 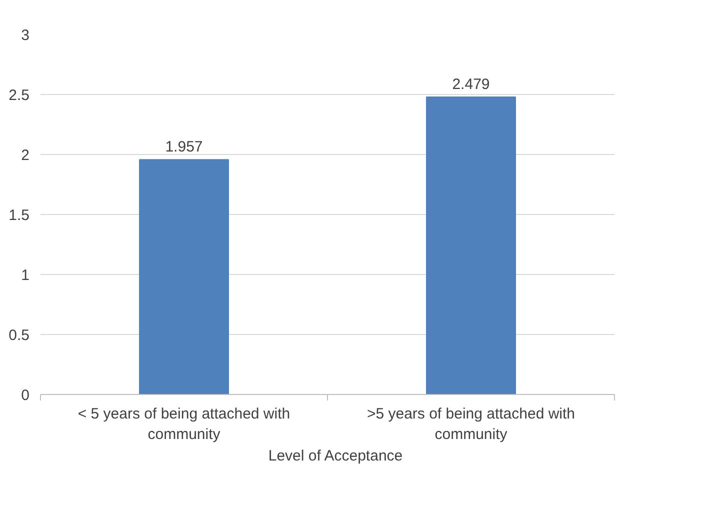 I want to click on text: Level of Acceptance, so click(x=335, y=456).